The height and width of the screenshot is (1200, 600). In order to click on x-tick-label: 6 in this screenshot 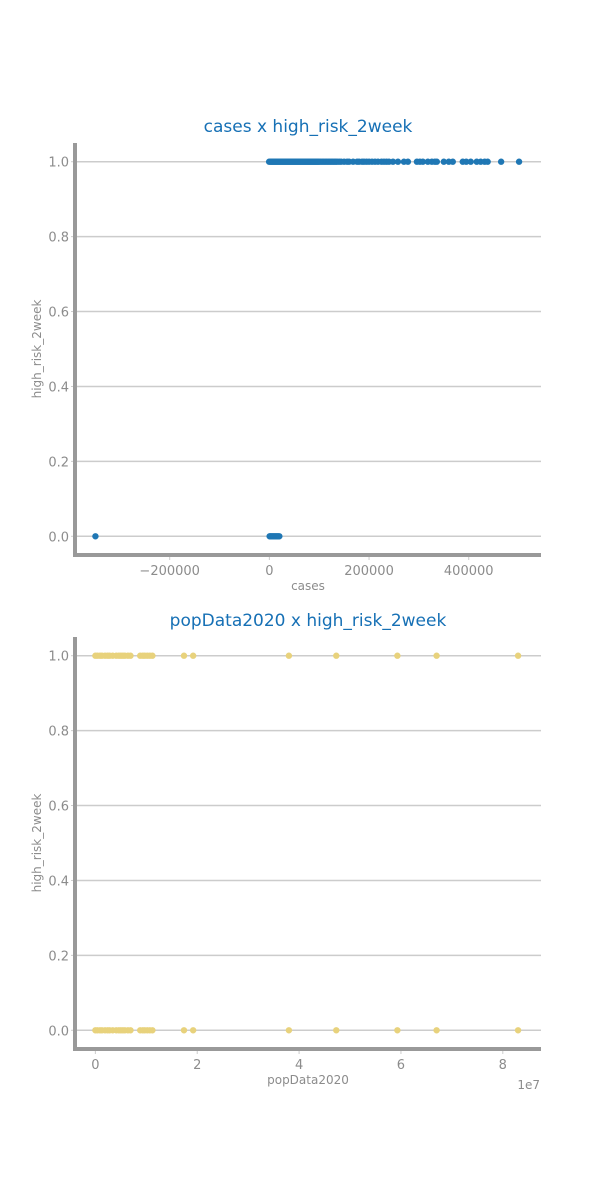, I will do `click(401, 1065)`.